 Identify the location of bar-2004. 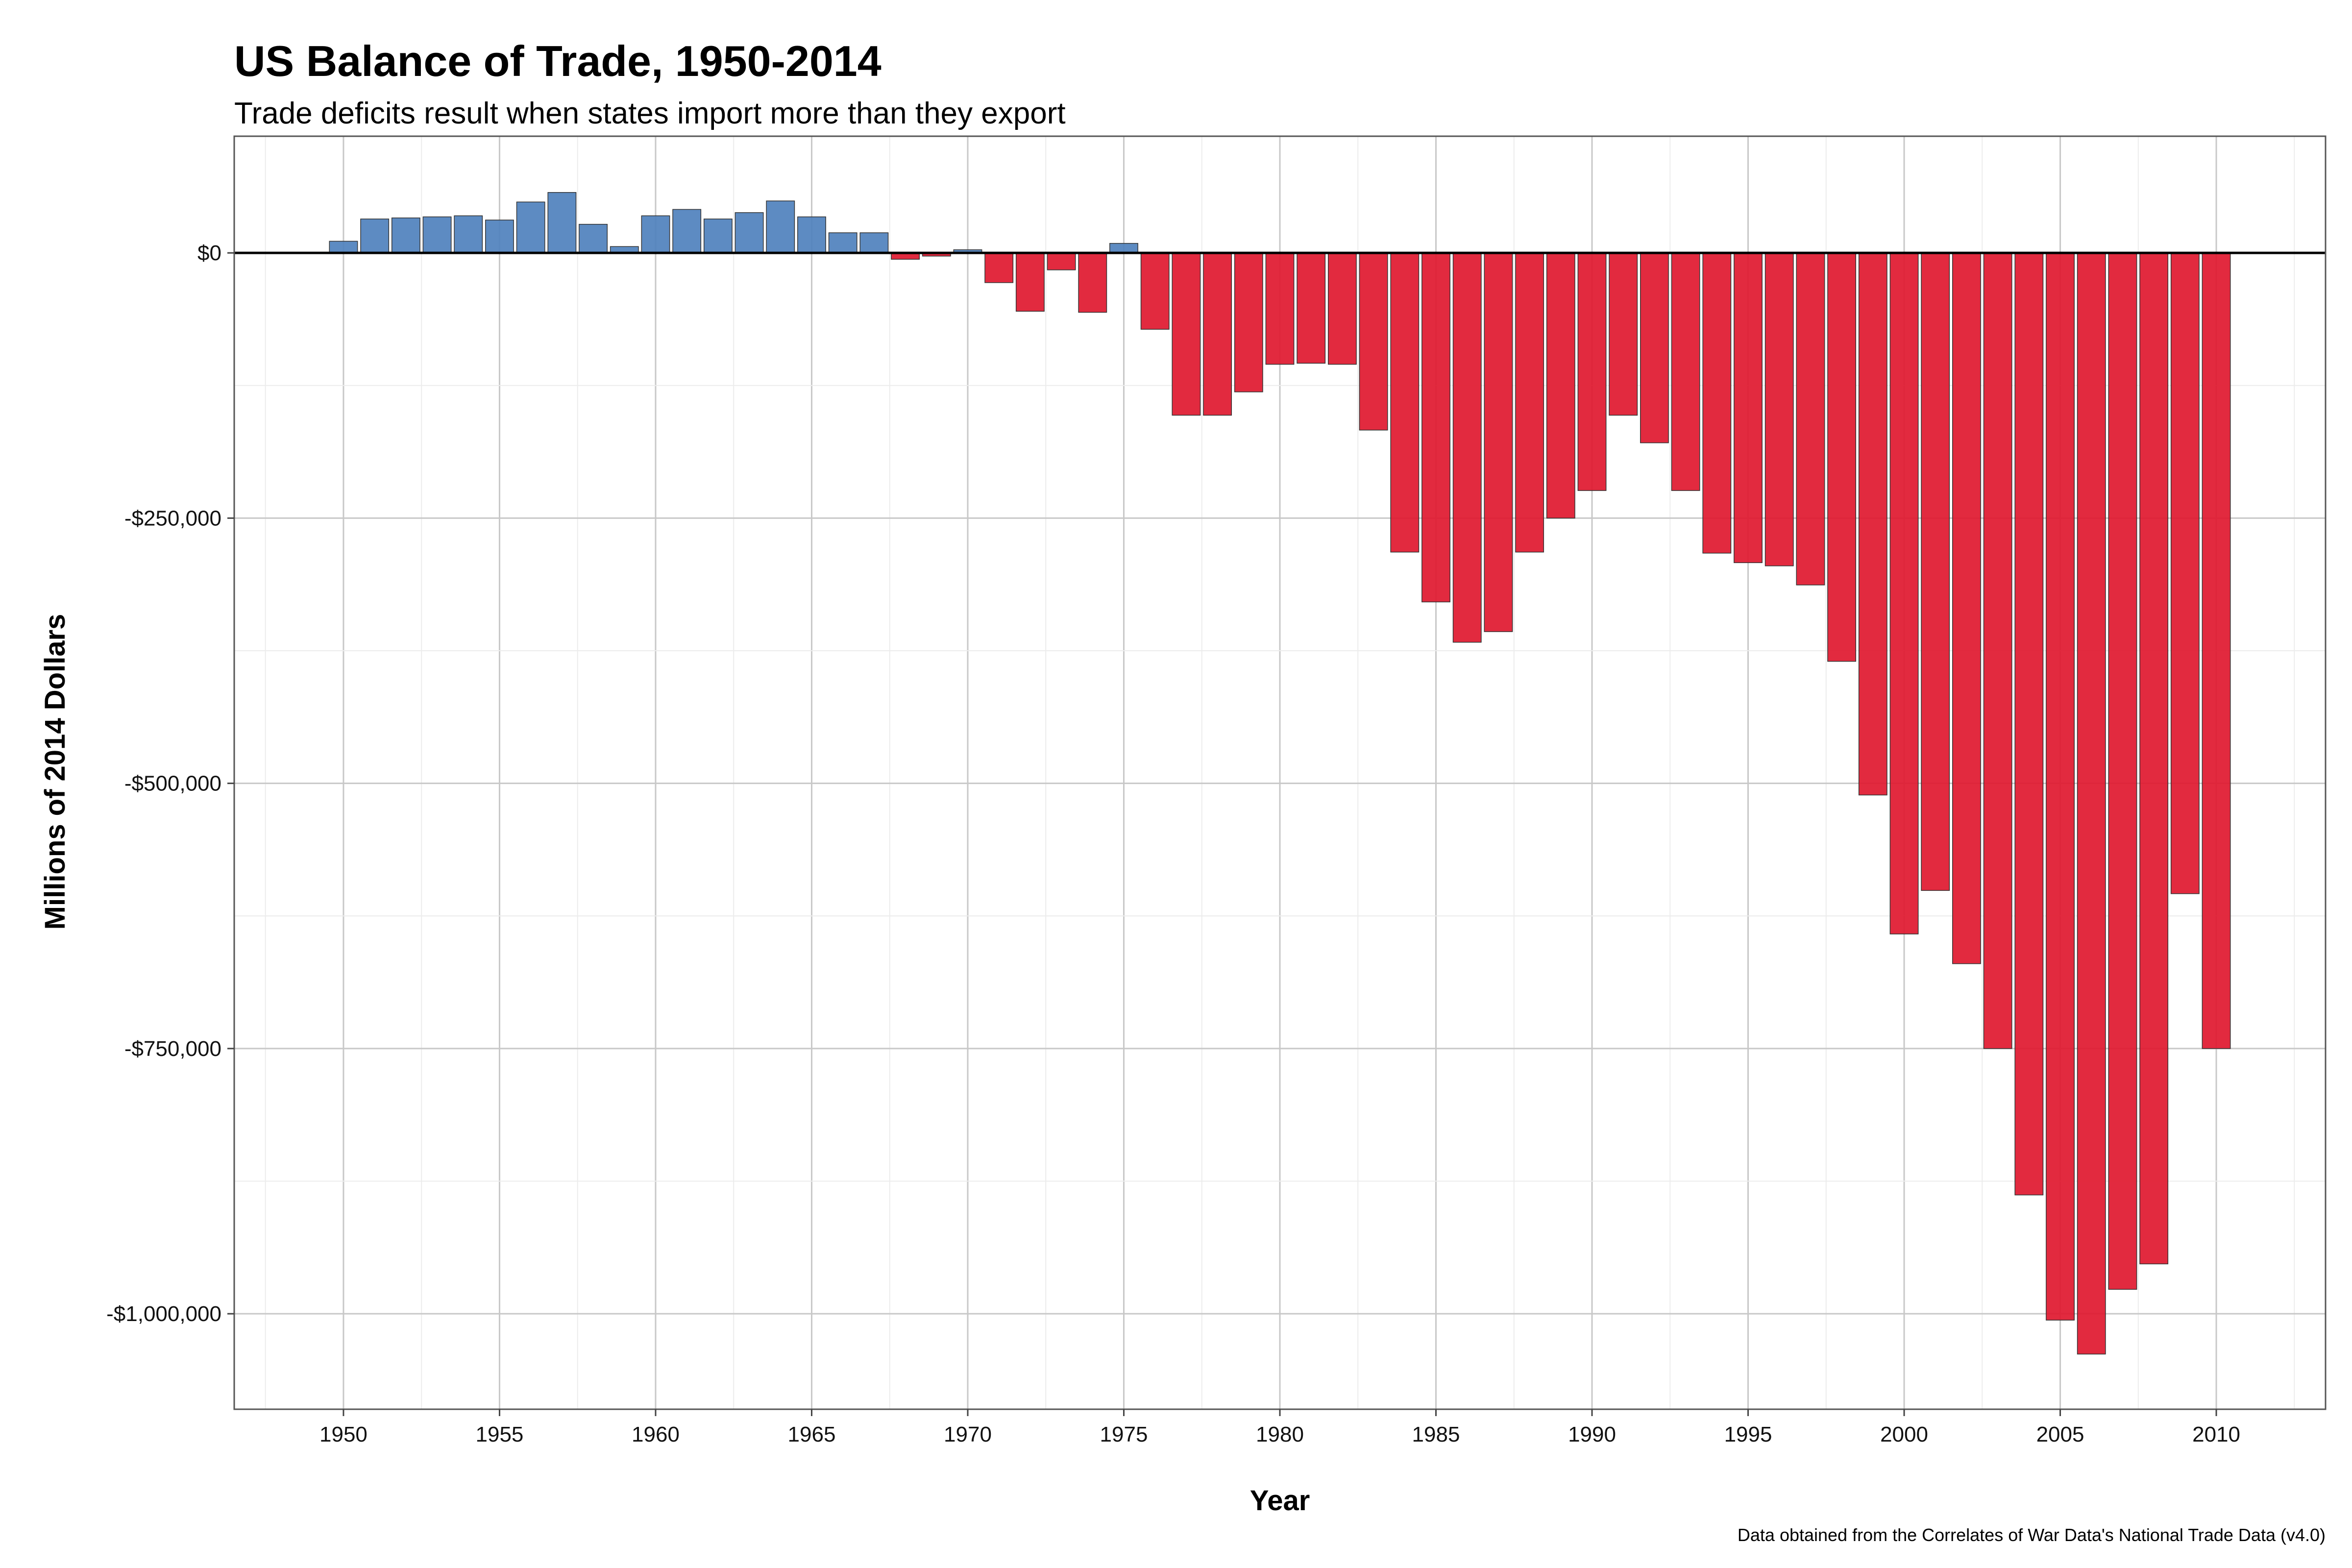
(2029, 724).